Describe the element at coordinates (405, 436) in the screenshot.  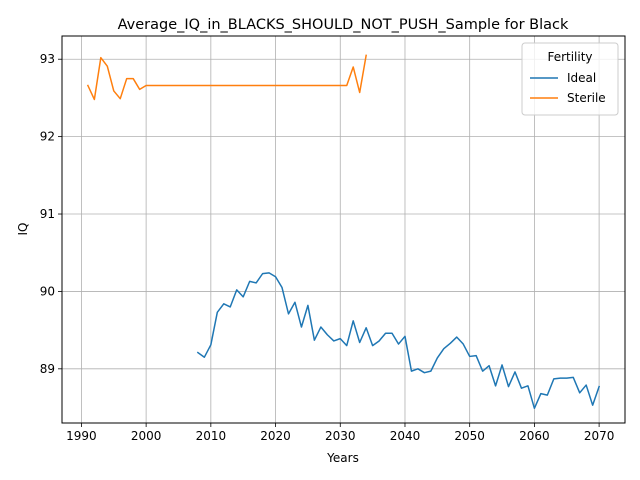
I see `x-tick-label: 2040` at that location.